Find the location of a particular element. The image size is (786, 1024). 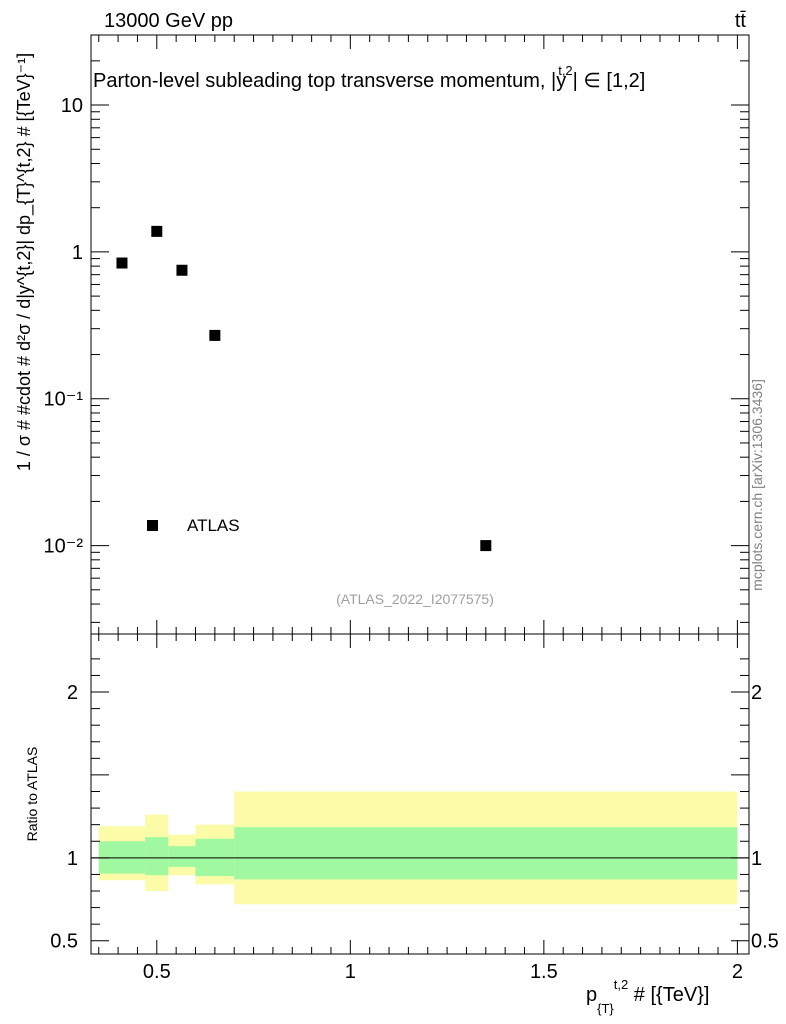

plot-title-suffix: | ∈ [1,2] is located at coordinates (609, 81).